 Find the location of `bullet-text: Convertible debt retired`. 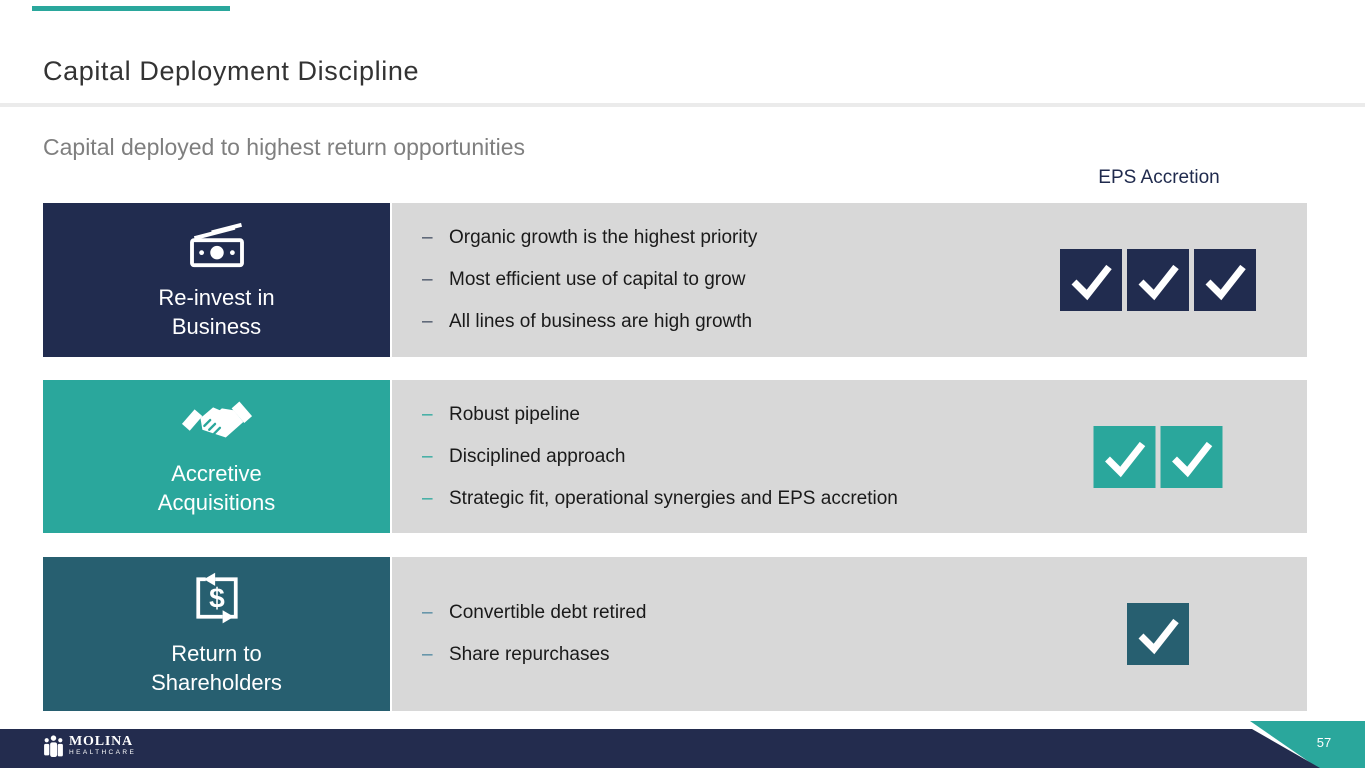

bullet-text: Convertible debt retired is located at coordinates (548, 612).